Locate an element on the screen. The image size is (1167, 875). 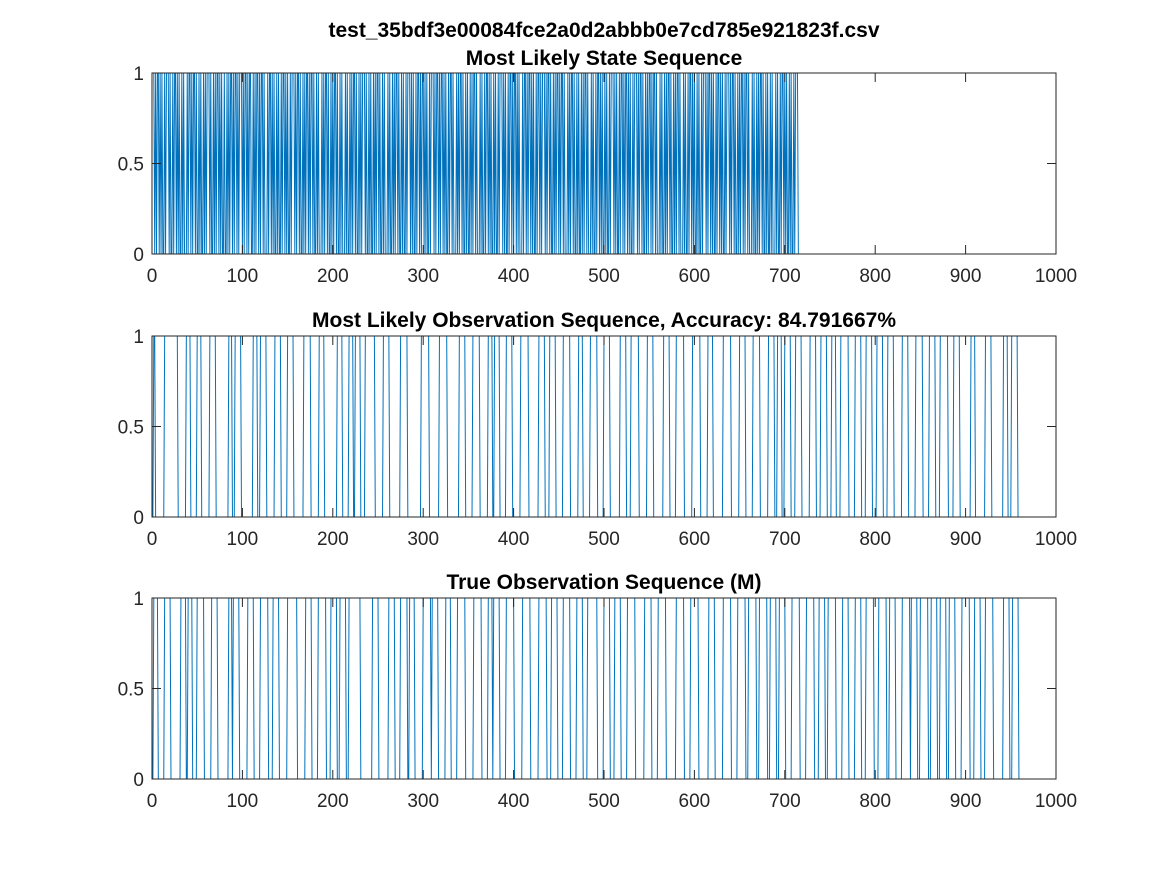
subplot-title: Most Likely State Sequence is located at coordinates (604, 58).